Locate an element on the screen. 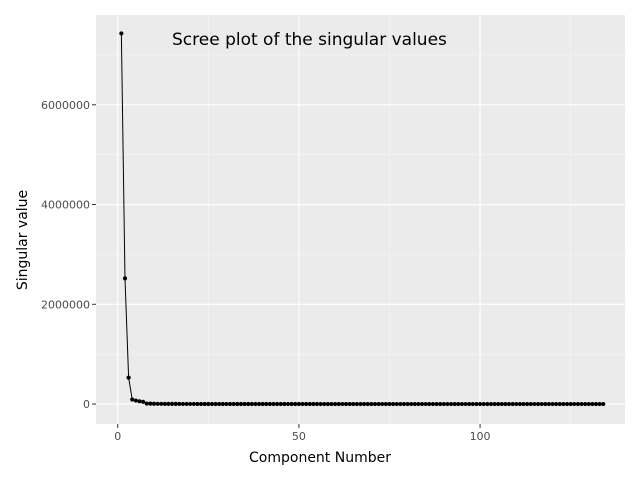  y-tick-label: 6000000 is located at coordinates (65, 105).